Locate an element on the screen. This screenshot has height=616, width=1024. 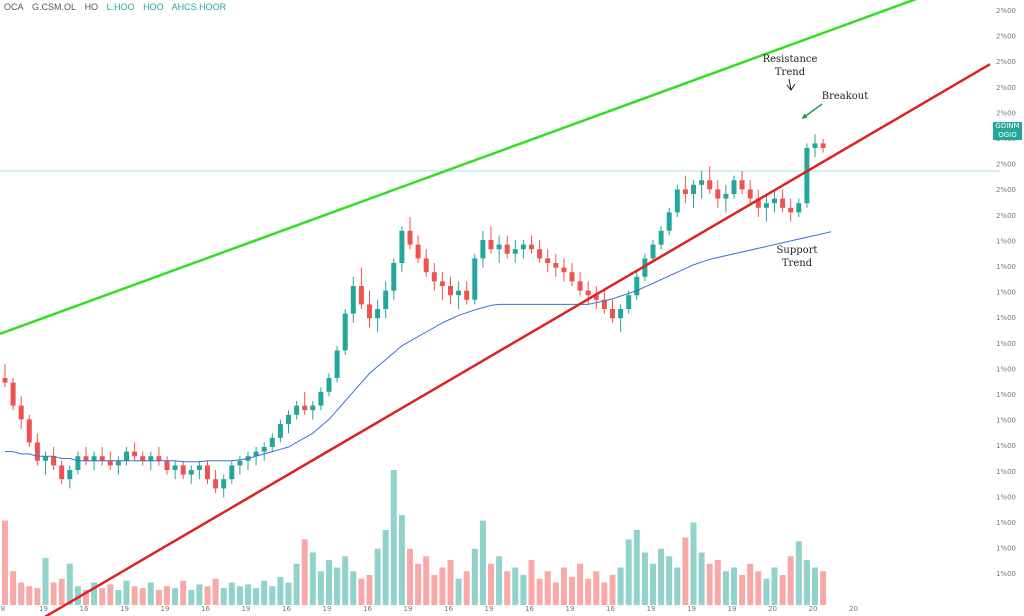
support-label-line2: Trend is located at coordinates (797, 263).